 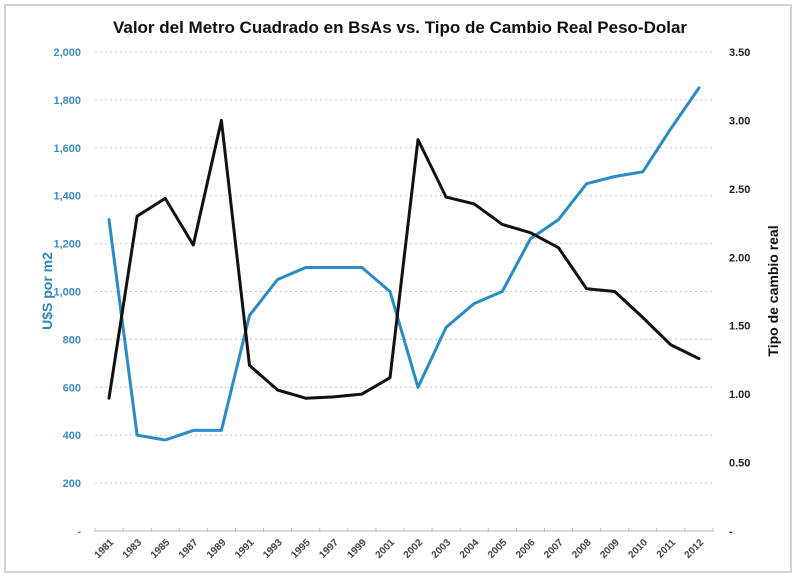 I want to click on left-tick-label: 200, so click(x=72, y=484).